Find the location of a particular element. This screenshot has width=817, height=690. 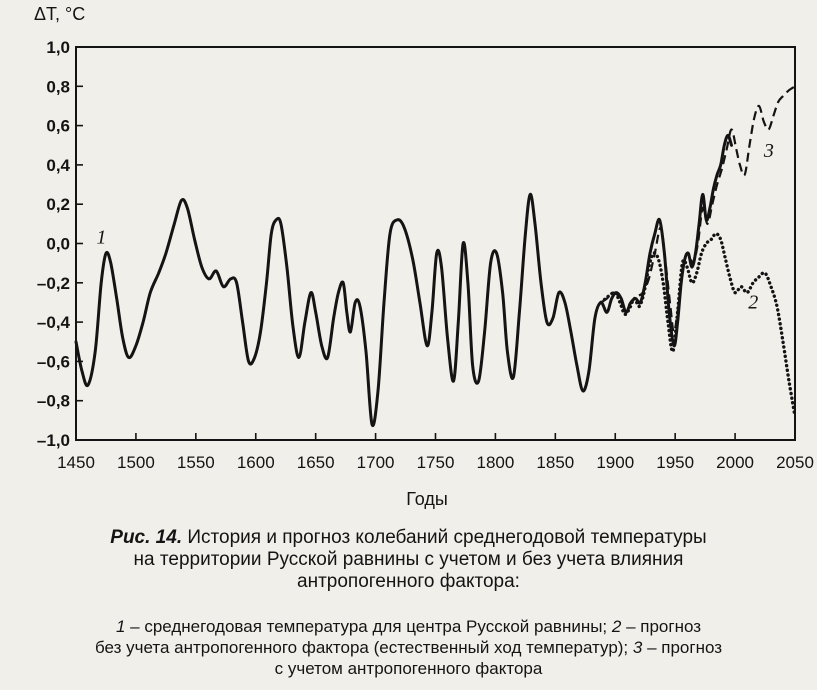

series-annotation-3: 3 is located at coordinates (768, 151).